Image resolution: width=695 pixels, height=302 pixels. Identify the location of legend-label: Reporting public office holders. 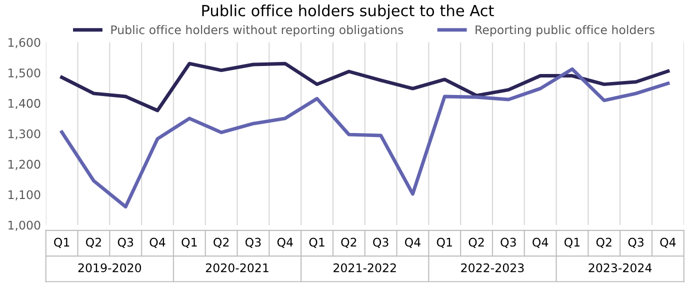
(565, 31).